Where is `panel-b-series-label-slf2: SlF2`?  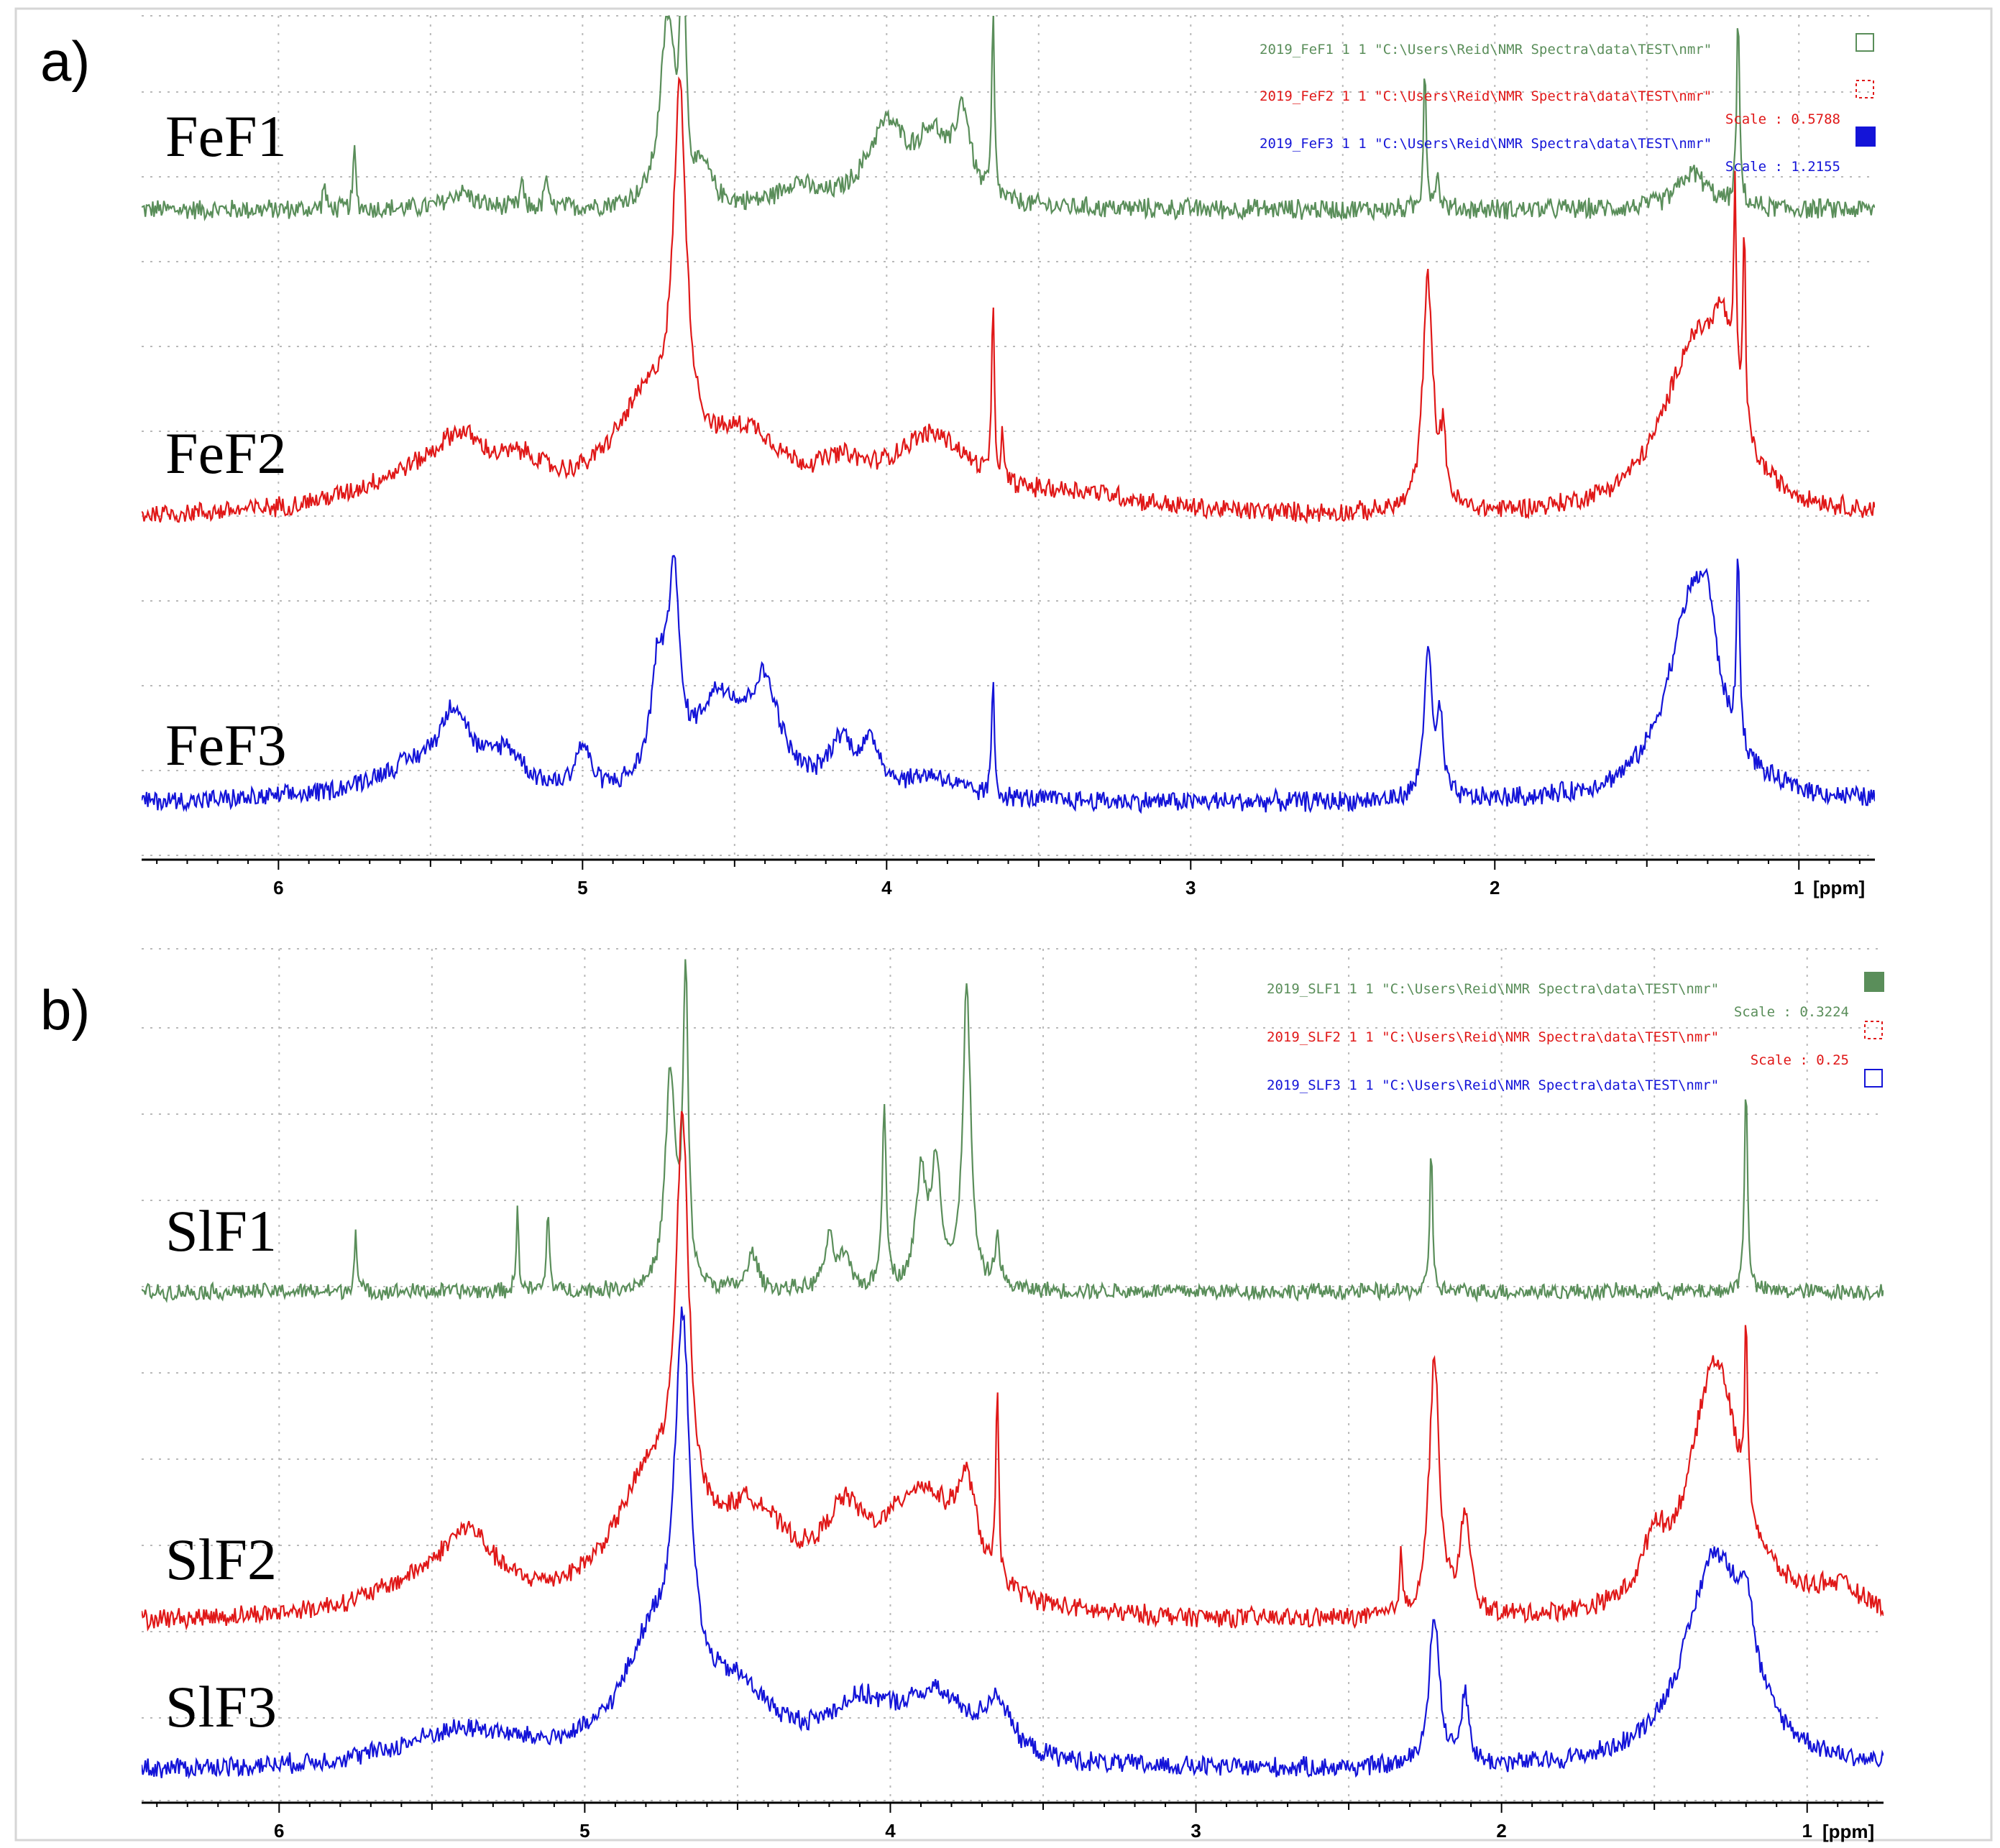 panel-b-series-label-slf2: SlF2 is located at coordinates (221, 1559).